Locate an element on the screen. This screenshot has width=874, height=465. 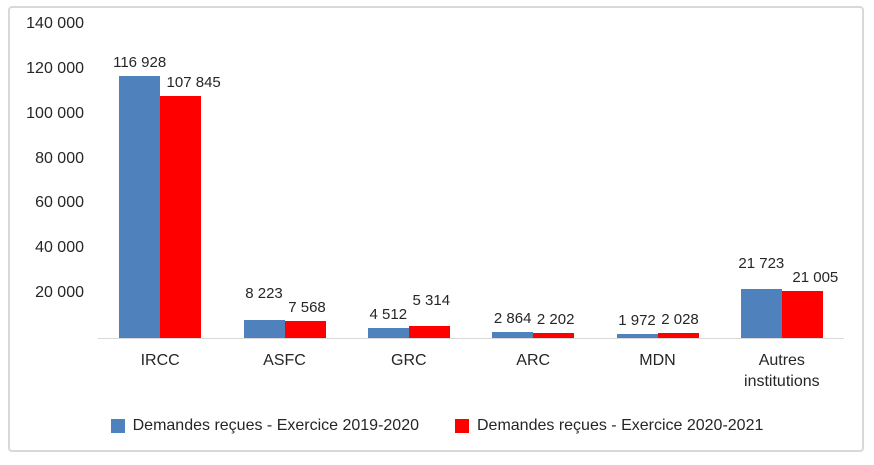
data-label: 4 512 is located at coordinates (388, 314).